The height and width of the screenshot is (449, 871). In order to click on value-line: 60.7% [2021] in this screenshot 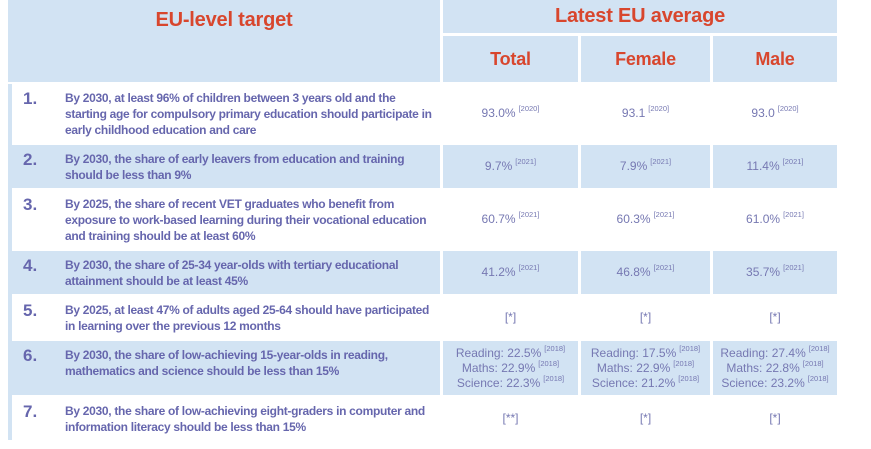, I will do `click(510, 218)`.